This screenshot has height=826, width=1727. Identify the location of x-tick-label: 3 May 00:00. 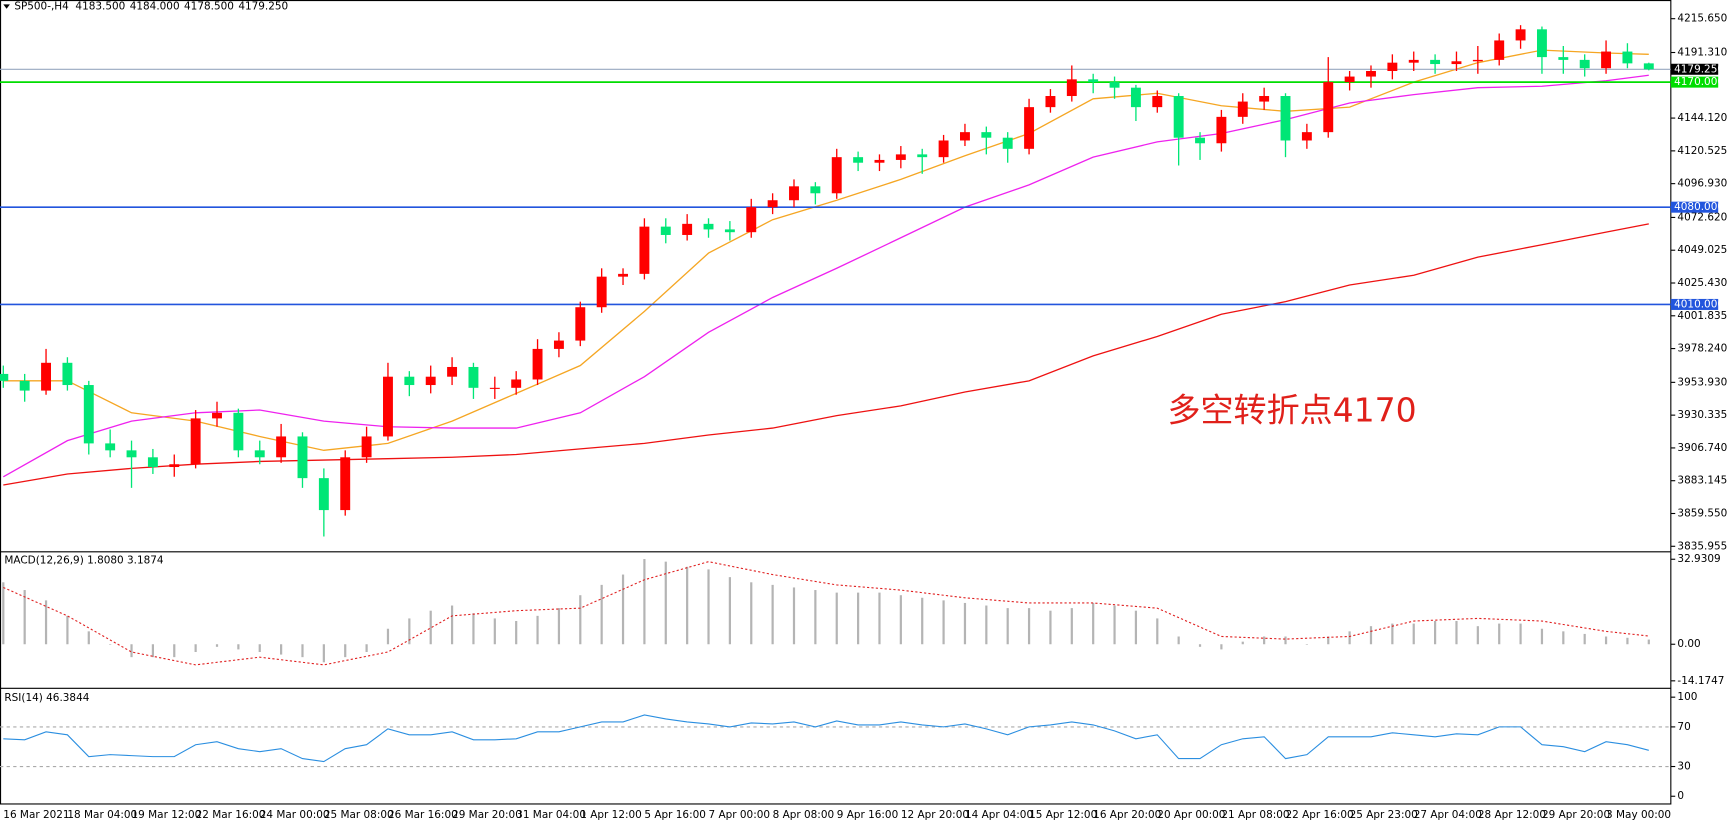
(1638, 815).